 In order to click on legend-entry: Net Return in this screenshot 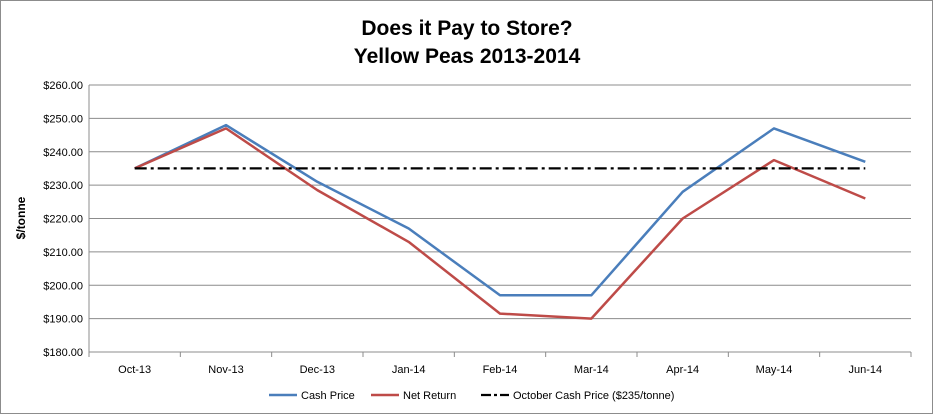, I will do `click(429, 396)`.